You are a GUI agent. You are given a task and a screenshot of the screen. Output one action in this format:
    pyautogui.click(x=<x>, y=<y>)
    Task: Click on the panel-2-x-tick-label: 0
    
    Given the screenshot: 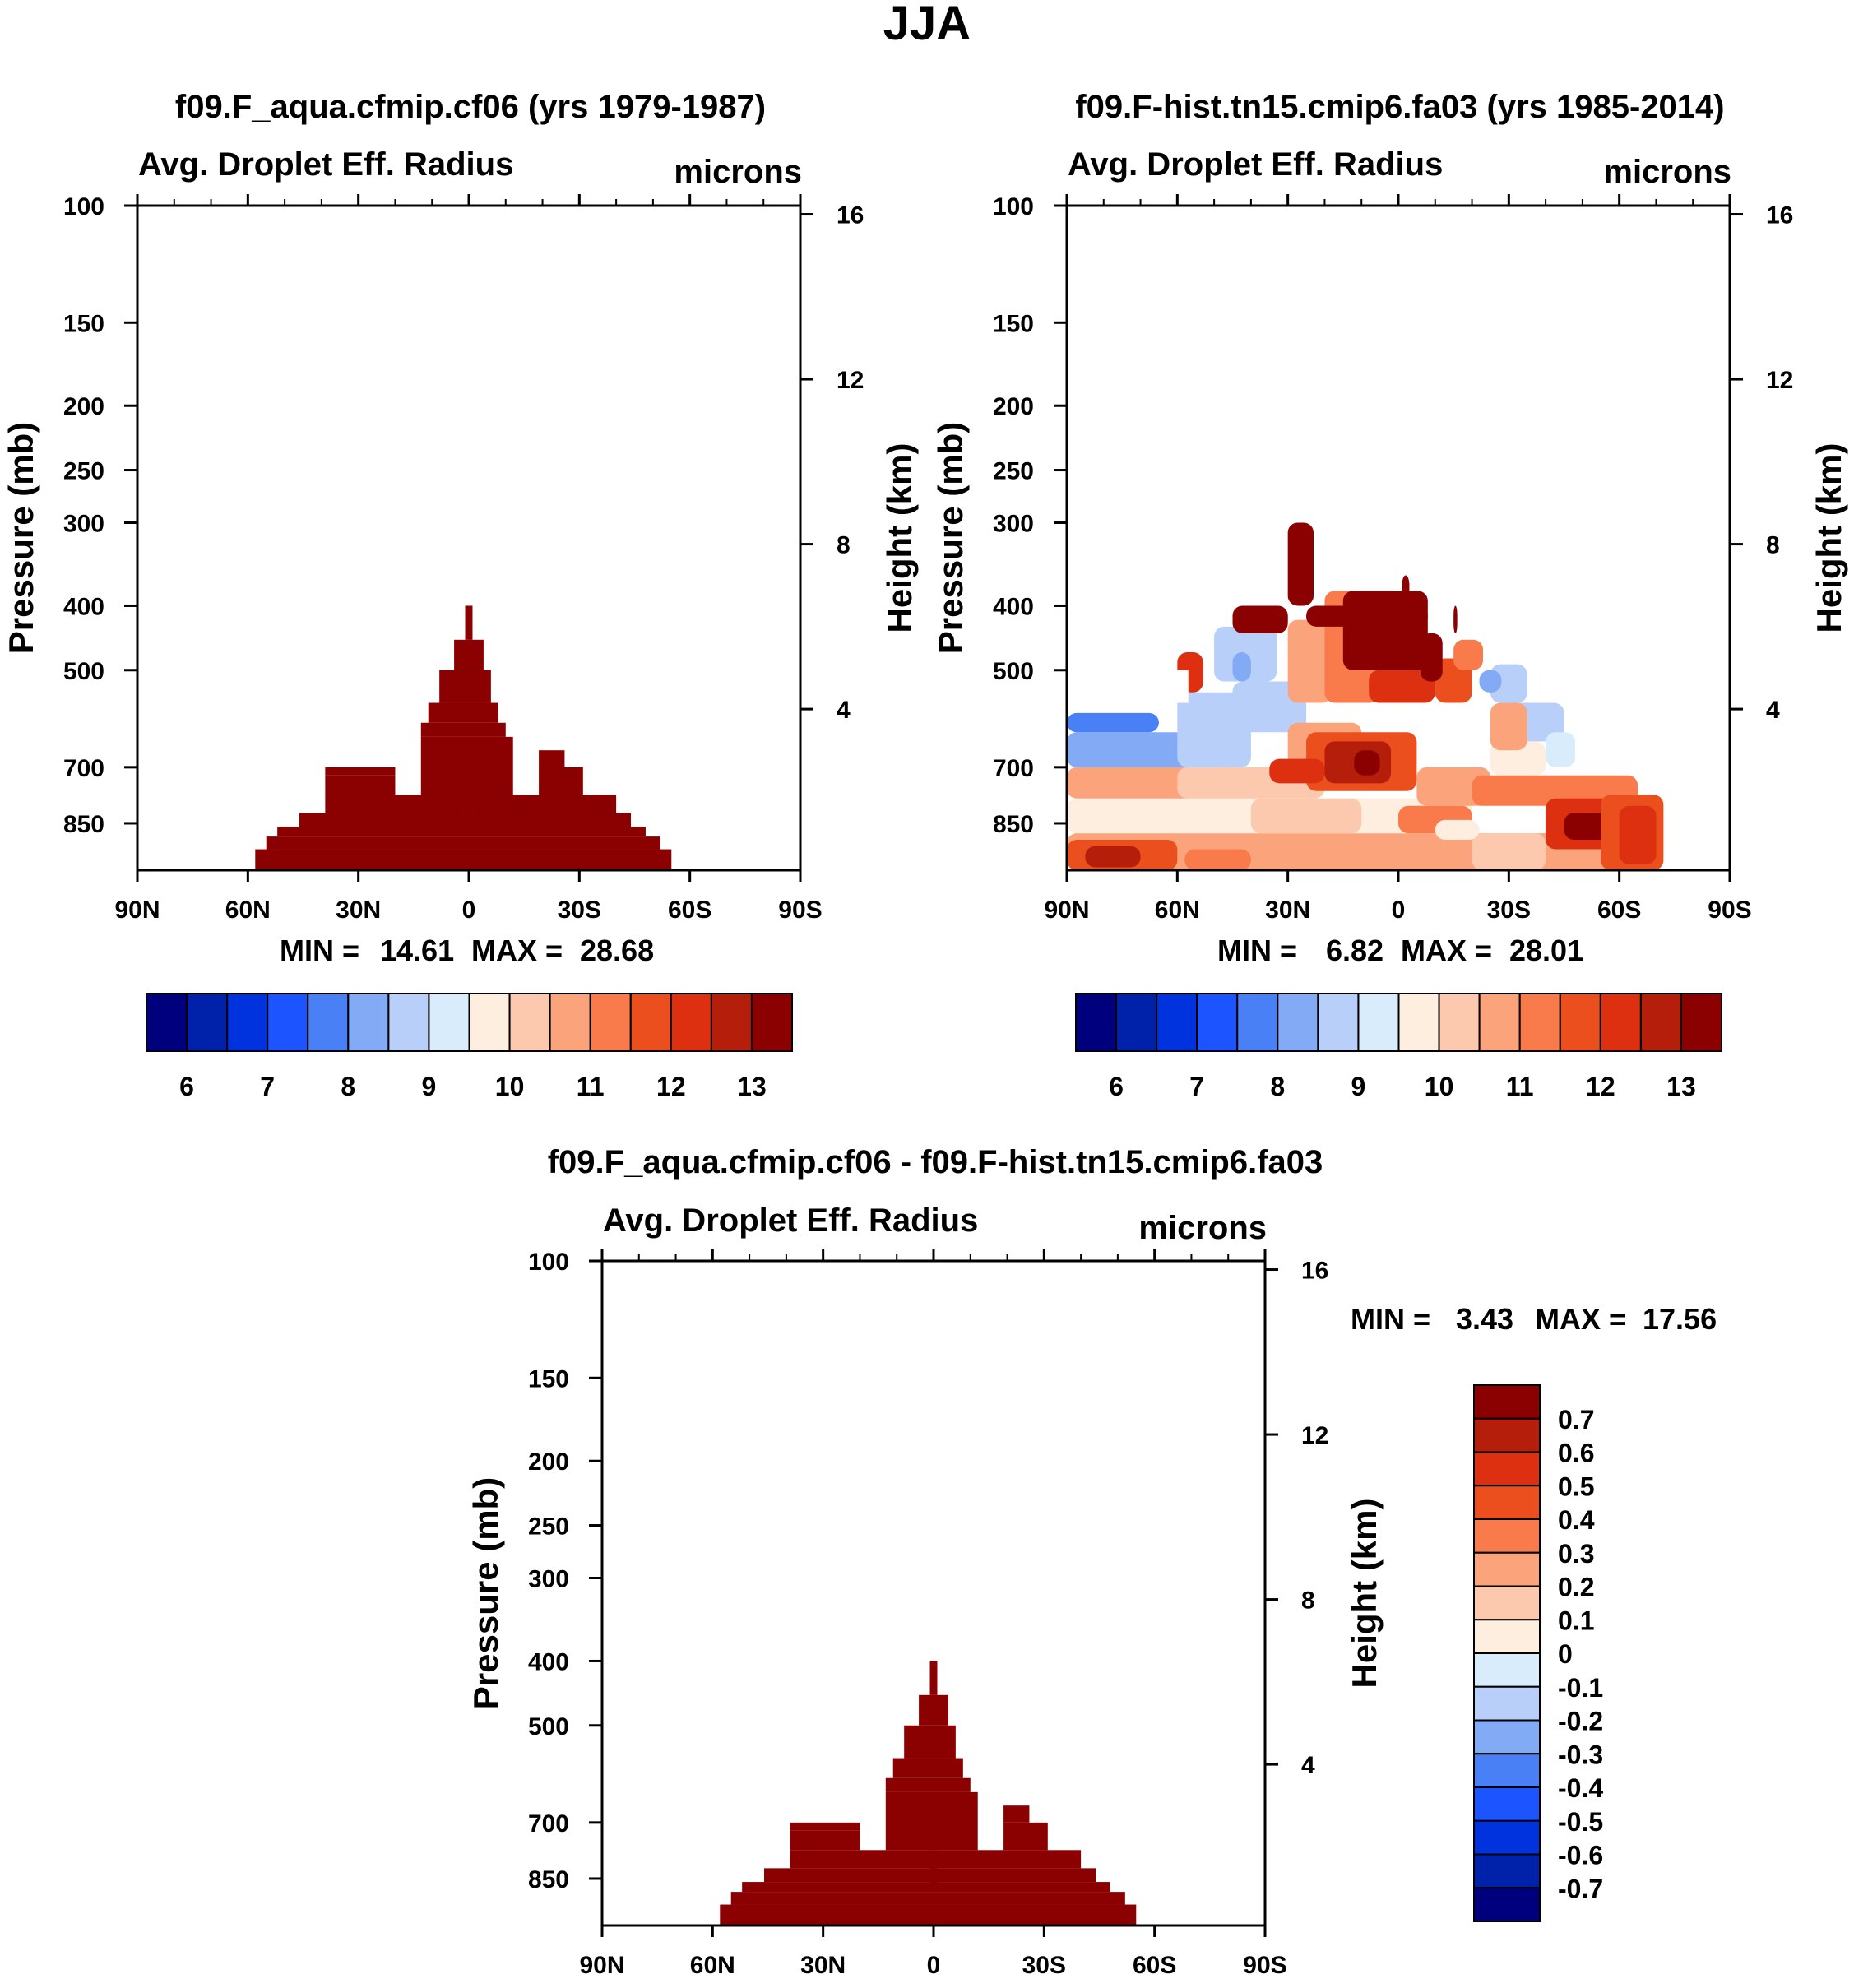 What is the action you would take?
    pyautogui.click(x=1399, y=911)
    